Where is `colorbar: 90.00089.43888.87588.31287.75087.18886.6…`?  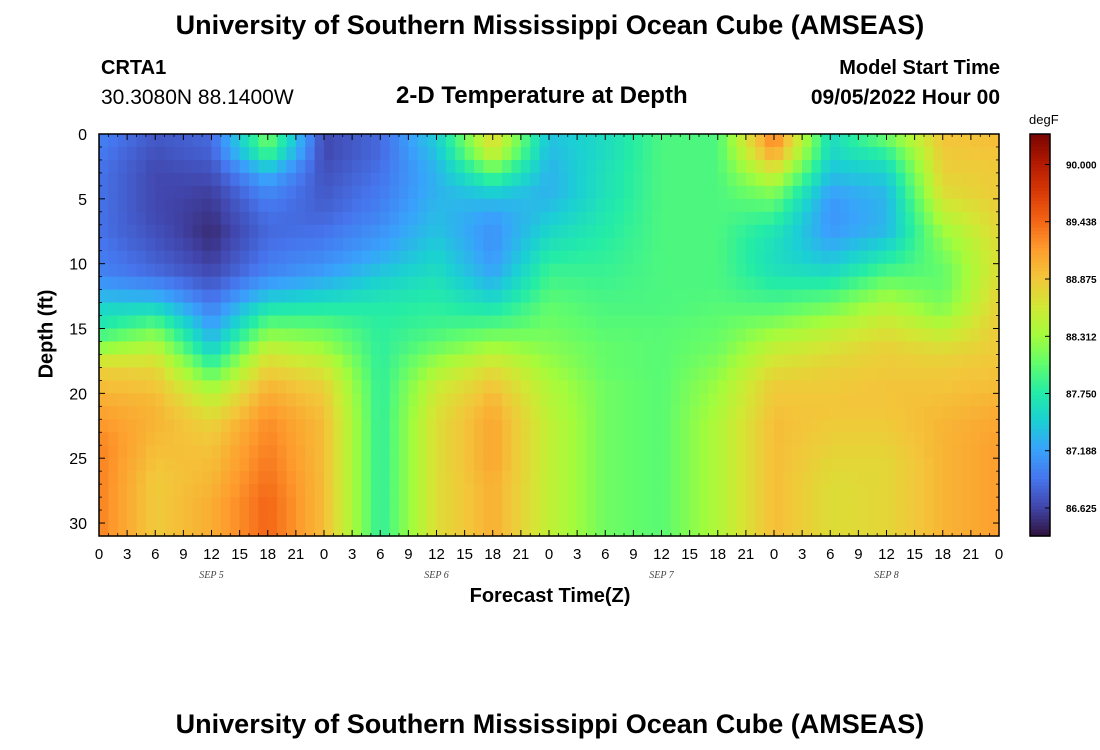 colorbar: 90.00089.43888.87588.31287.75087.18886.6… is located at coordinates (1063, 335).